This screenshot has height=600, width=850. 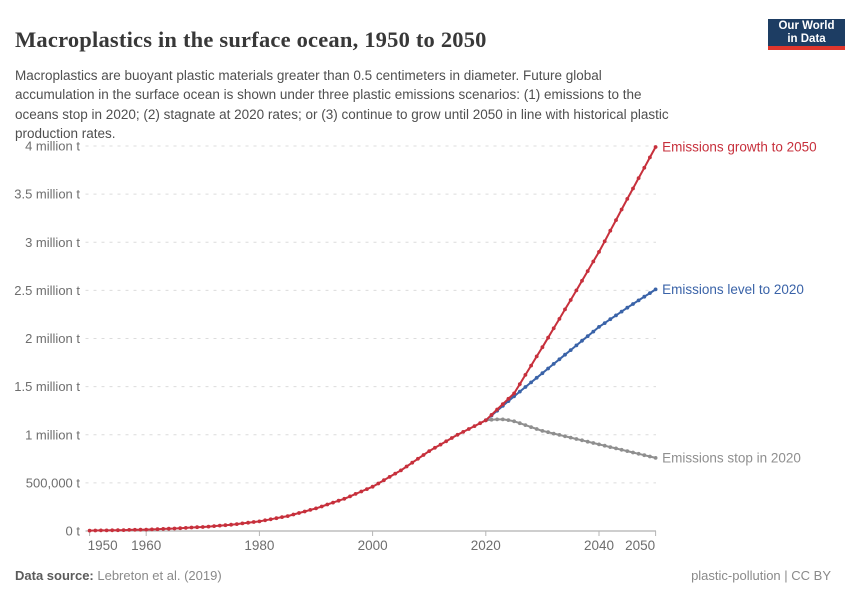 What do you see at coordinates (739, 146) in the screenshot?
I see `series-end-label-emissions-growth-to-2050: Emissions growth to 2050` at bounding box center [739, 146].